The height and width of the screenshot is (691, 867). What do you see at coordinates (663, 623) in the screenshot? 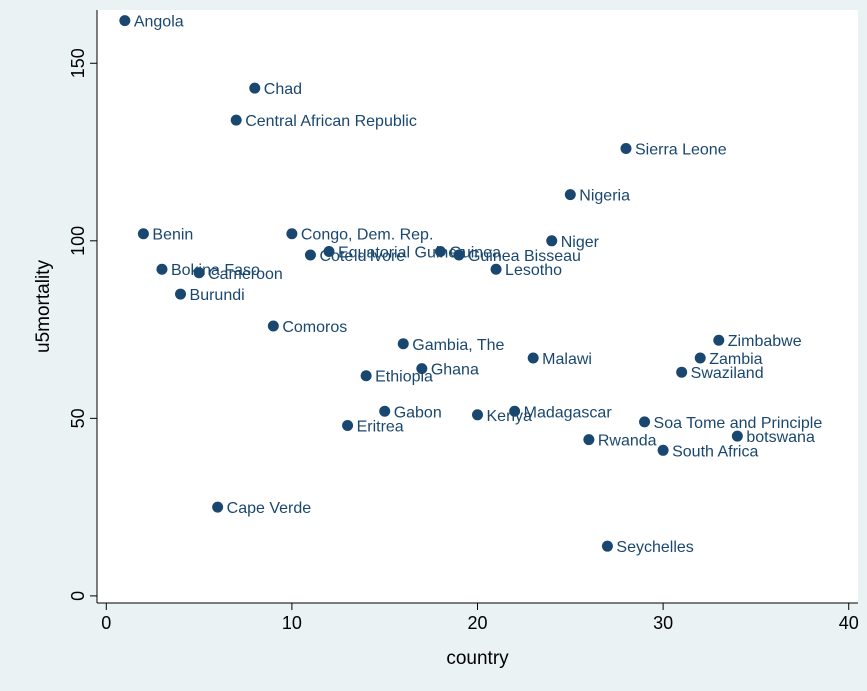
I see `x-tick-label: 30` at bounding box center [663, 623].